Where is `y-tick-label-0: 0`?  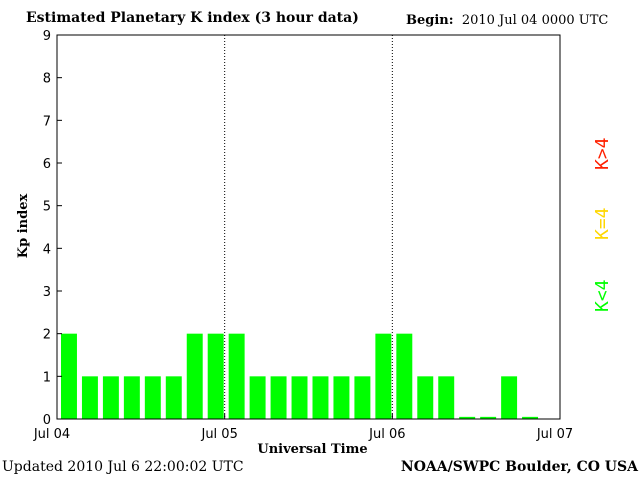
y-tick-label-0: 0 is located at coordinates (47, 420).